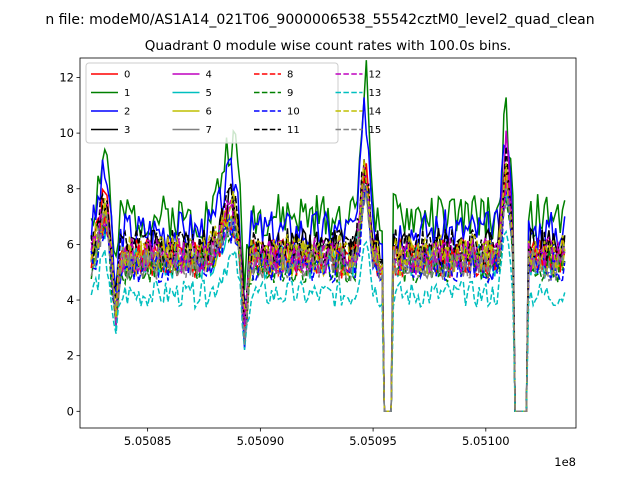  What do you see at coordinates (317, 438) in the screenshot?
I see `x-axis: 5.05085 5.05090 5.05095 5.05100` at bounding box center [317, 438].